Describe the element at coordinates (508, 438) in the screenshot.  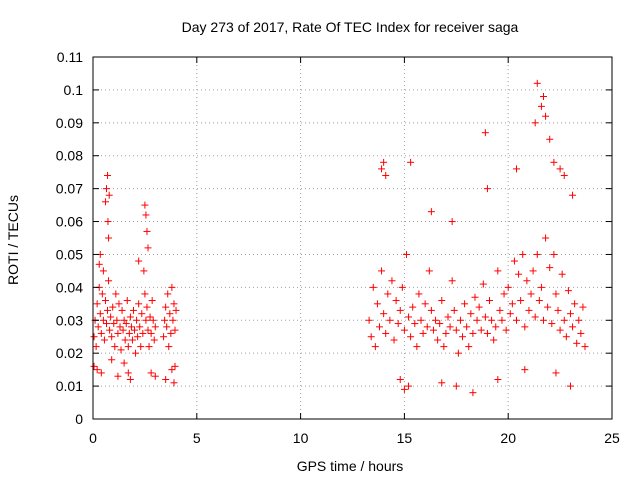
I see `x-tick-label: 20` at that location.